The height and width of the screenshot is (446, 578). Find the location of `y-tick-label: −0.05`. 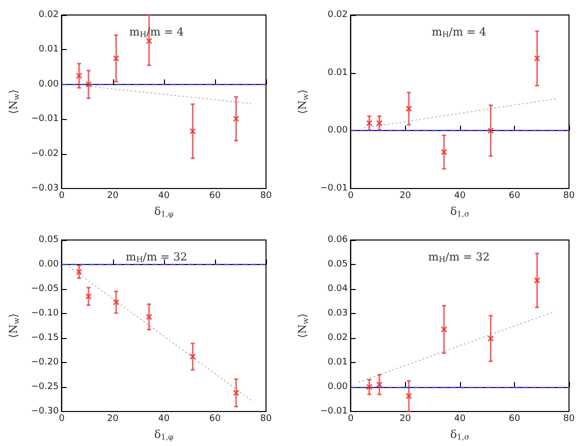

y-tick-label: −0.05 is located at coordinates (45, 289).